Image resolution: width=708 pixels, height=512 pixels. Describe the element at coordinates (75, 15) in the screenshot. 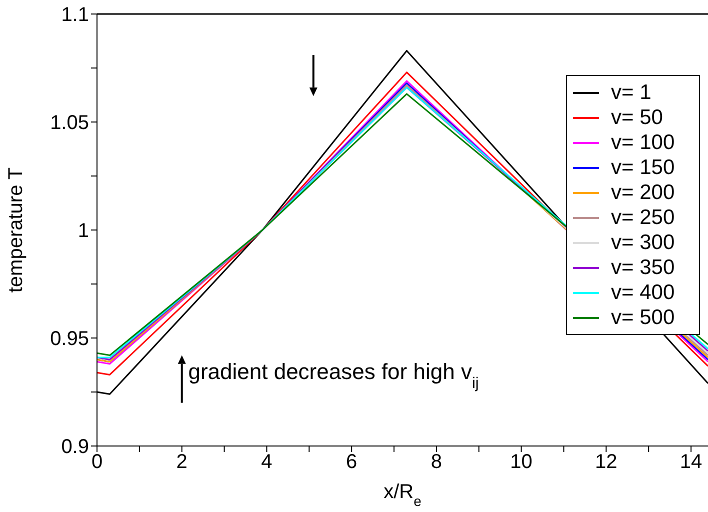

I see `y-tick-label: 1.1` at that location.